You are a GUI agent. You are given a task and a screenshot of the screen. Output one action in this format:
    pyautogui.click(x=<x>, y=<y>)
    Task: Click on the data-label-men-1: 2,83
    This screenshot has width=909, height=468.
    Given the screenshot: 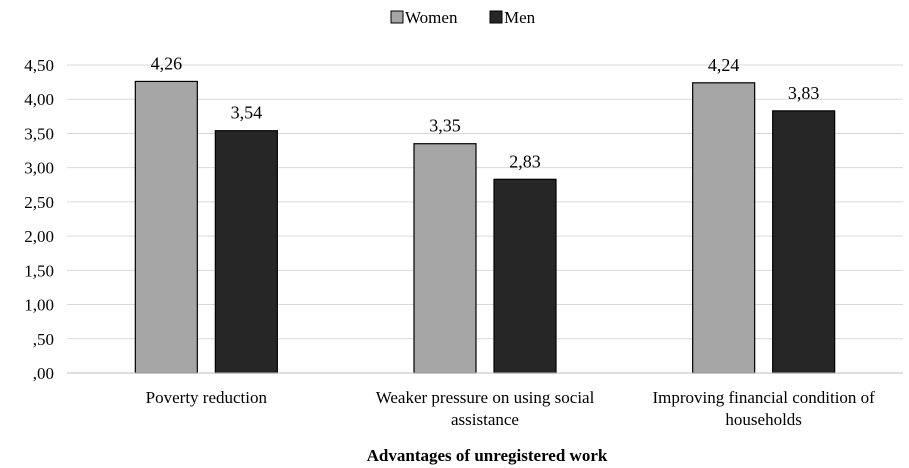 What is the action you would take?
    pyautogui.click(x=525, y=161)
    